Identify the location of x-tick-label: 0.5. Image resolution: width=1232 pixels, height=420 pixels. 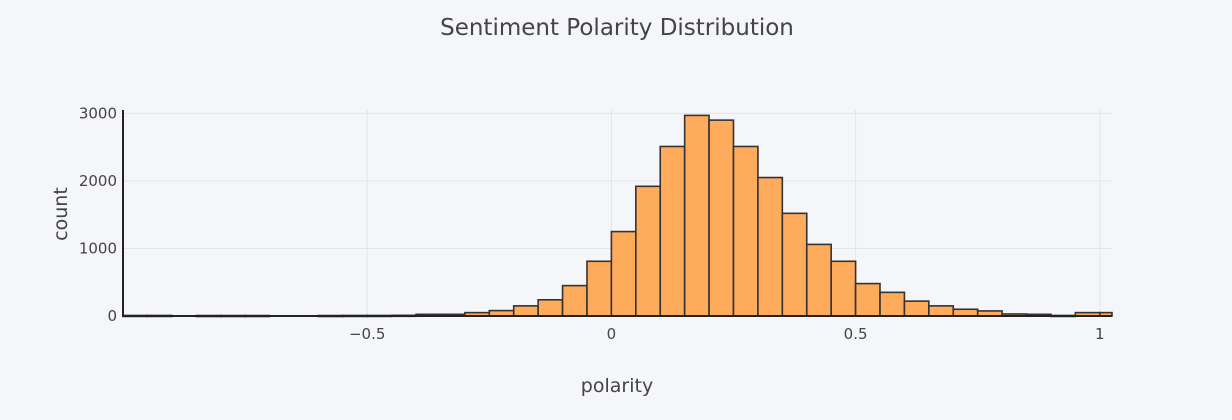
(856, 334).